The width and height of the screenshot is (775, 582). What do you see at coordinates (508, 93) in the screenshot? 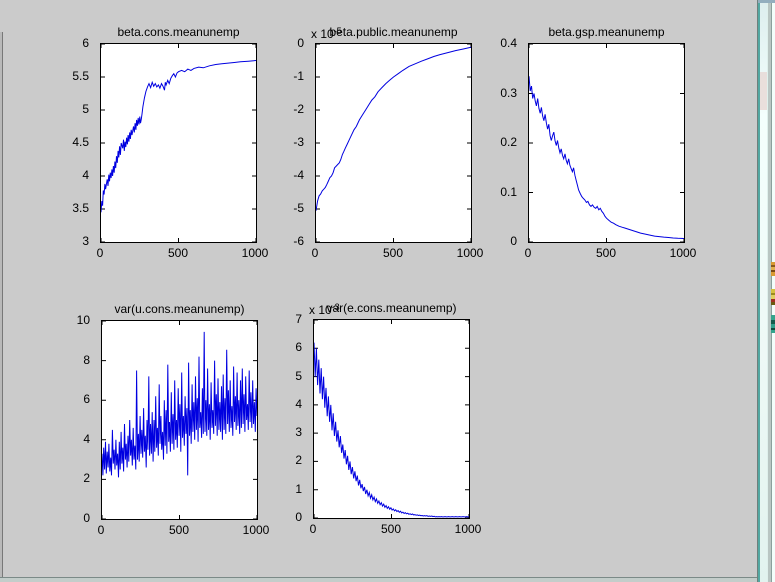
I see `y-tick-label: 0.3` at bounding box center [508, 93].